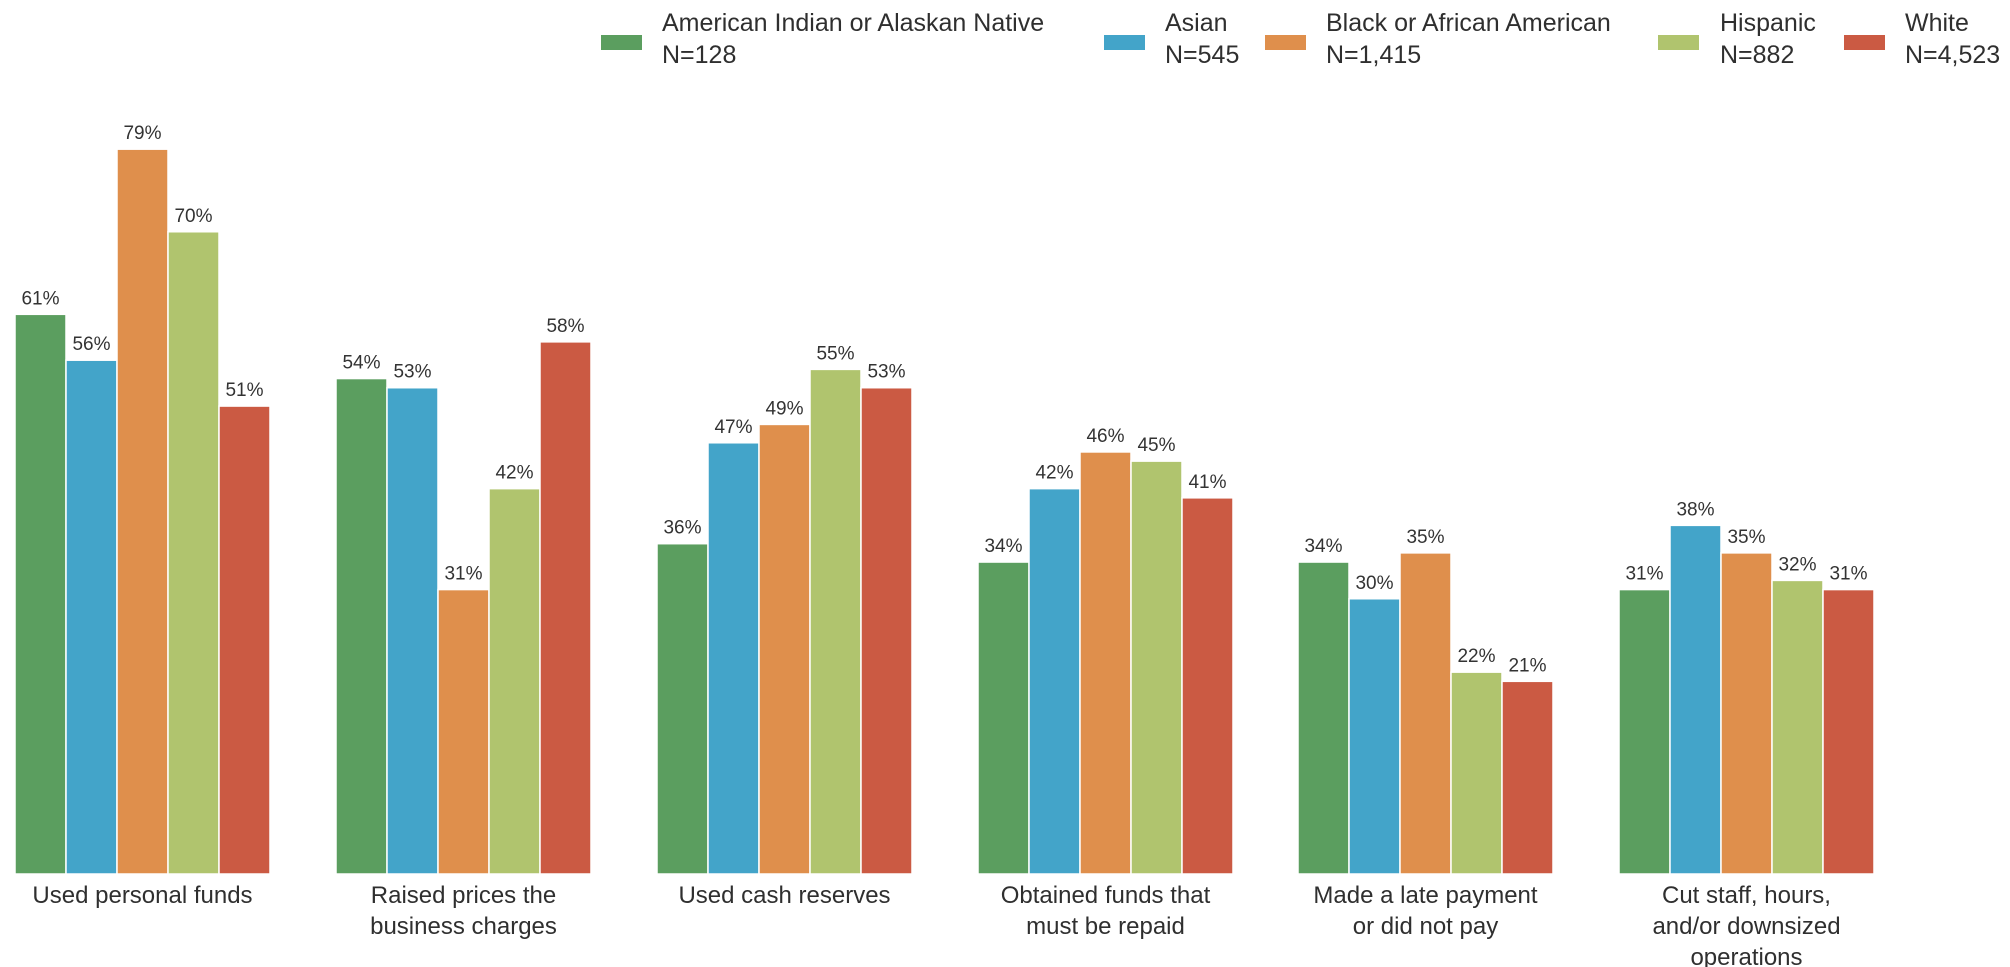 The height and width of the screenshot is (967, 2010). I want to click on category-label: Obtained funds that must be repaid, so click(1106, 911).